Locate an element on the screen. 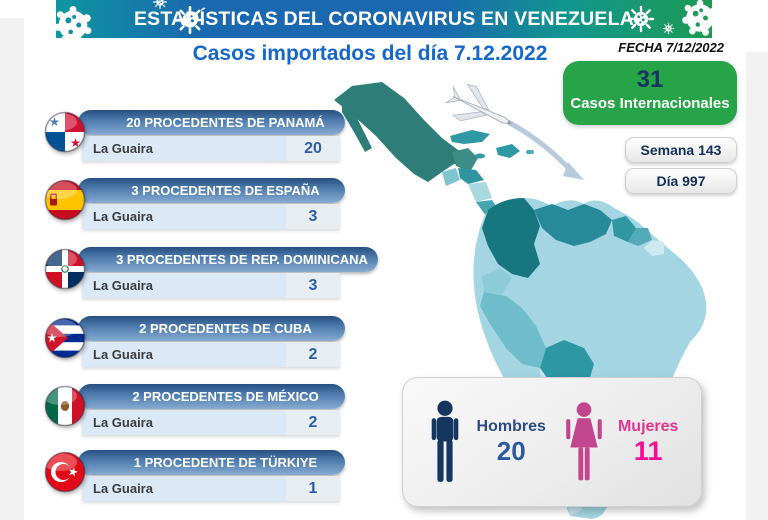  origin-header: 2 PROCEDENTES DE MÉXICO is located at coordinates (211, 396).